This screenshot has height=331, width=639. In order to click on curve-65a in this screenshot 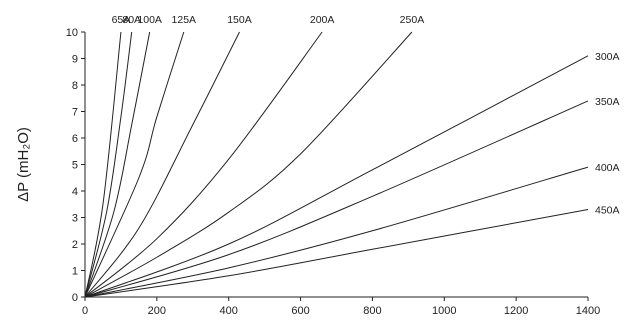, I will do `click(103, 164)`.